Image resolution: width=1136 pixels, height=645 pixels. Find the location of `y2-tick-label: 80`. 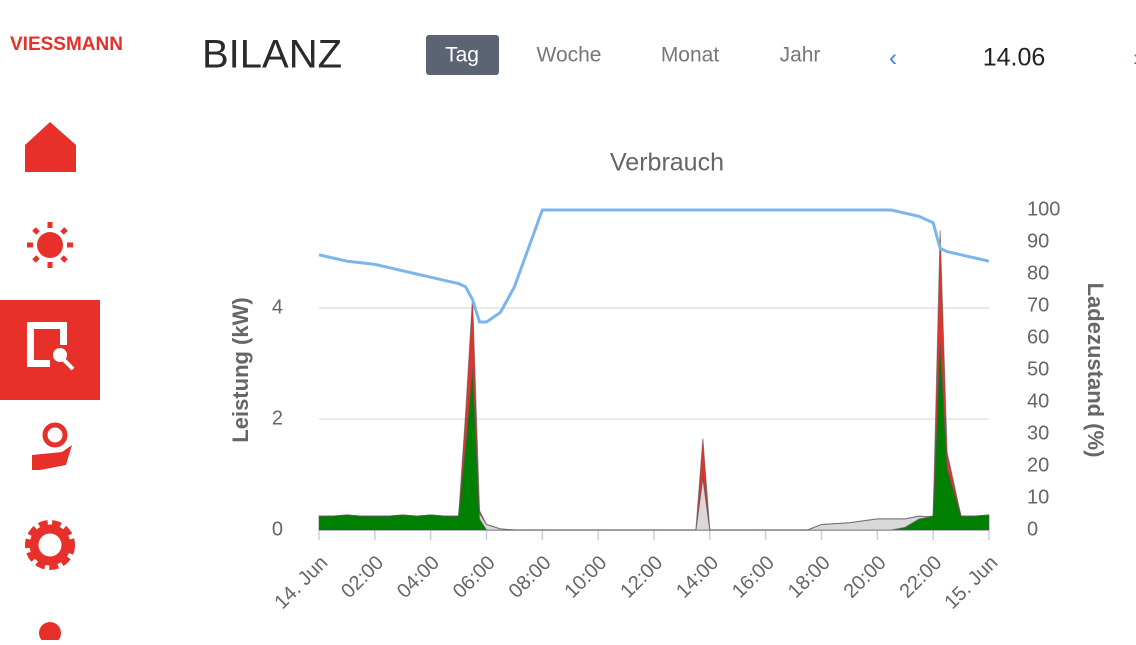

y2-tick-label: 80 is located at coordinates (1038, 273).